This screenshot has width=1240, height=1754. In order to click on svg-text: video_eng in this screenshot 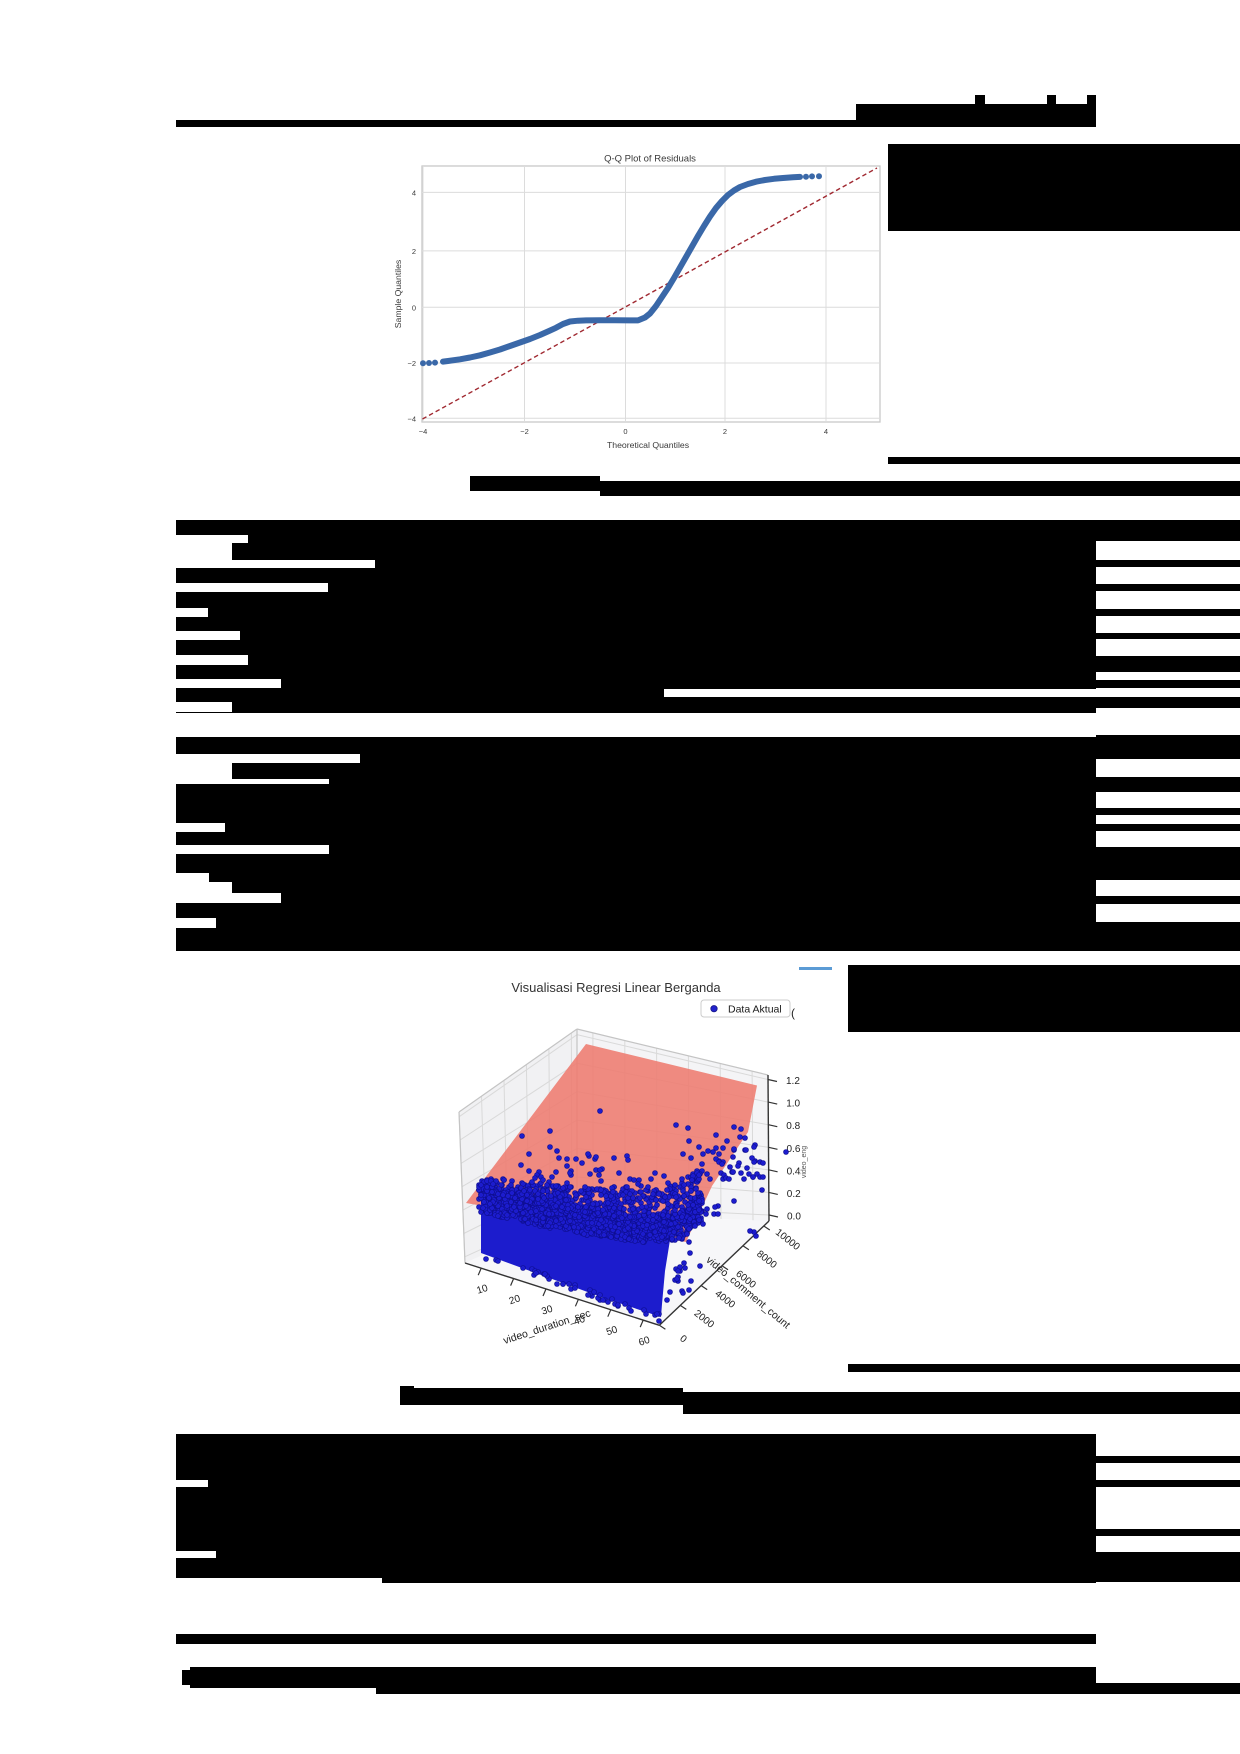, I will do `click(804, 1162)`.